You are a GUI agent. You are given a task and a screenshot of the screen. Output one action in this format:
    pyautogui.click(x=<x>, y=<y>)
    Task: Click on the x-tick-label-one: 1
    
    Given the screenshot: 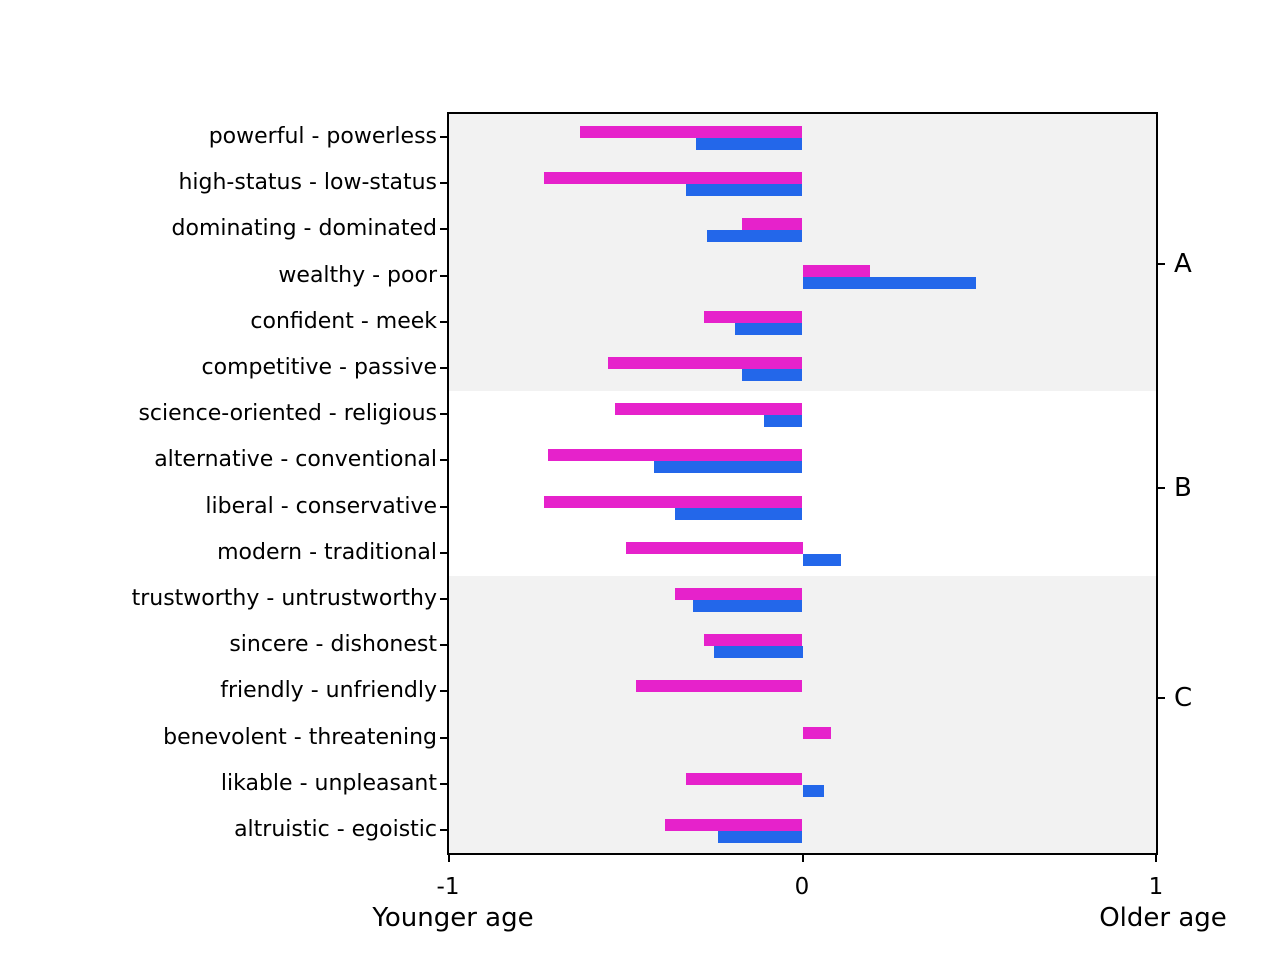 What is the action you would take?
    pyautogui.click(x=1156, y=887)
    